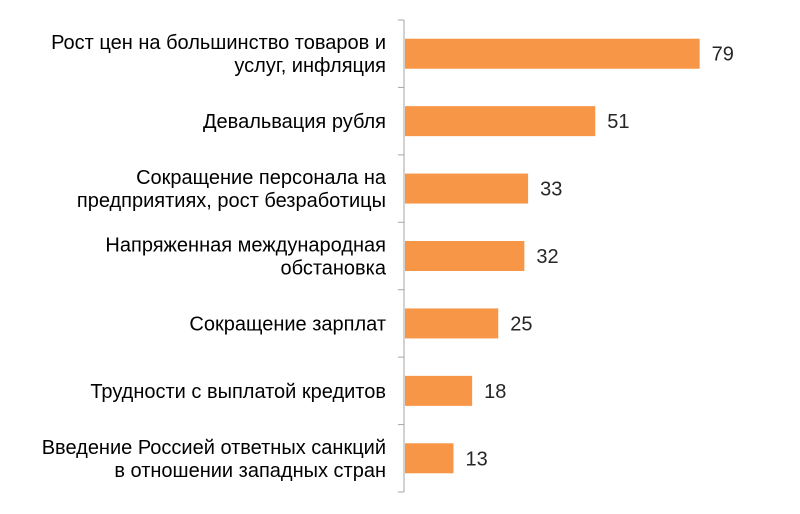 The height and width of the screenshot is (514, 800). Describe the element at coordinates (250, 471) in the screenshot. I see `category-label-line: в отношении западных стран` at that location.